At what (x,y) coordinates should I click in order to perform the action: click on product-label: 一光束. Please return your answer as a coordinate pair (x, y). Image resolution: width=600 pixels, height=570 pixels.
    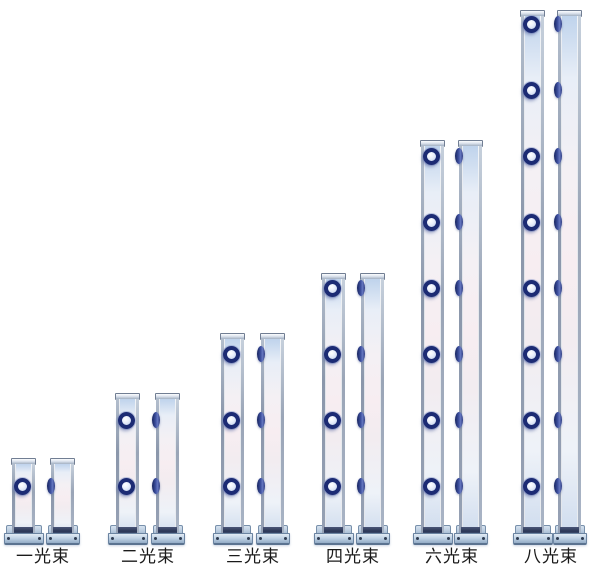
    Looking at the image, I should click on (43, 556).